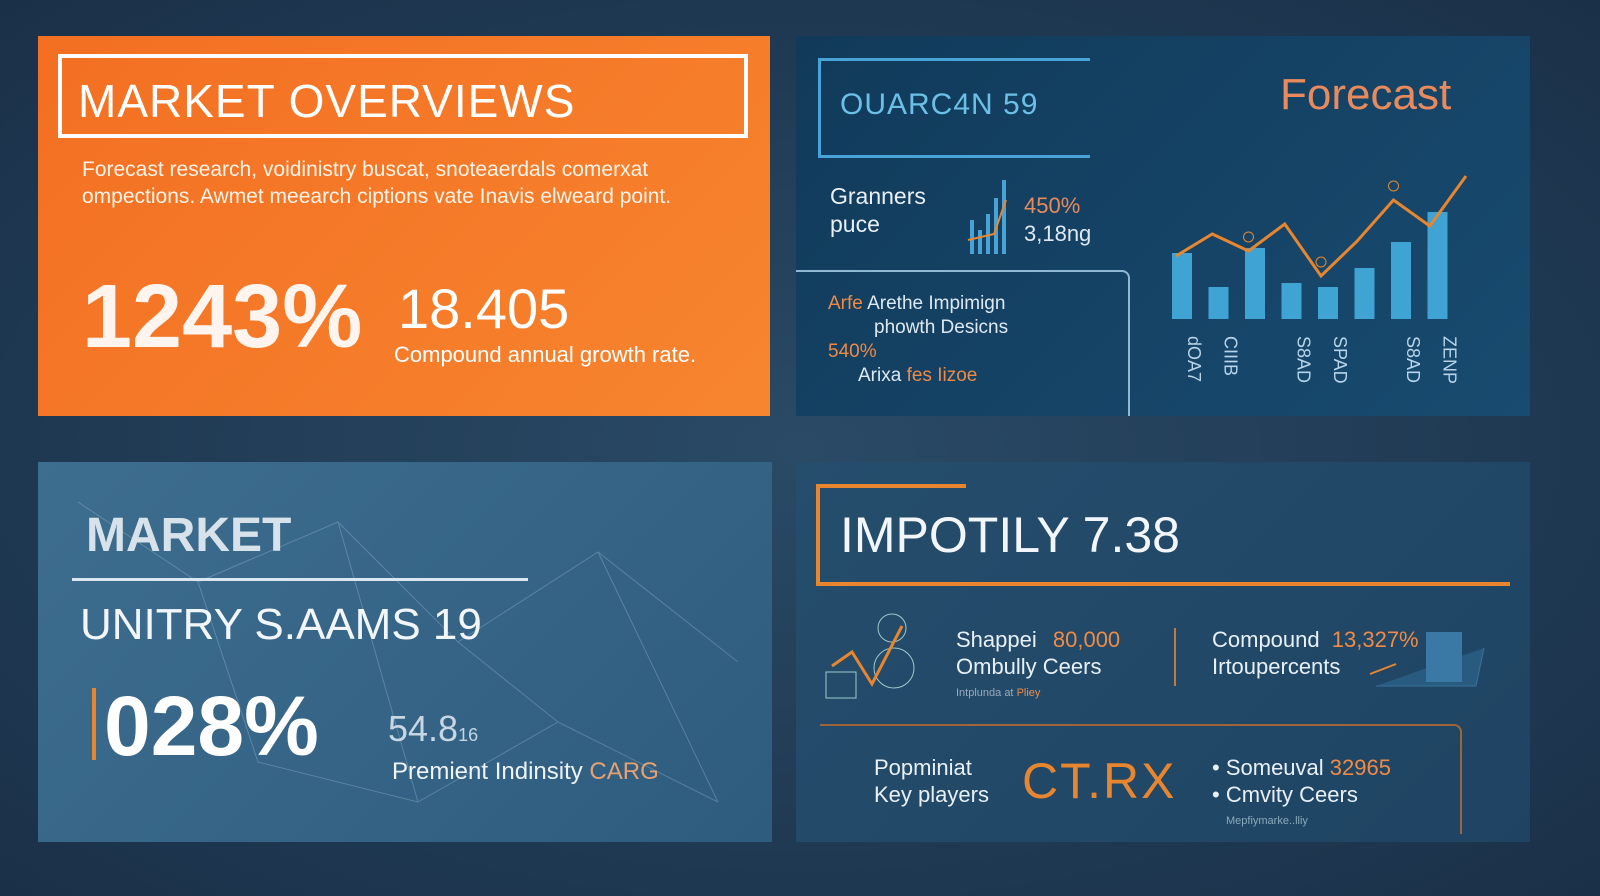 The height and width of the screenshot is (896, 1600). What do you see at coordinates (1052, 205) in the screenshot?
I see `metric-value-1: 450%` at bounding box center [1052, 205].